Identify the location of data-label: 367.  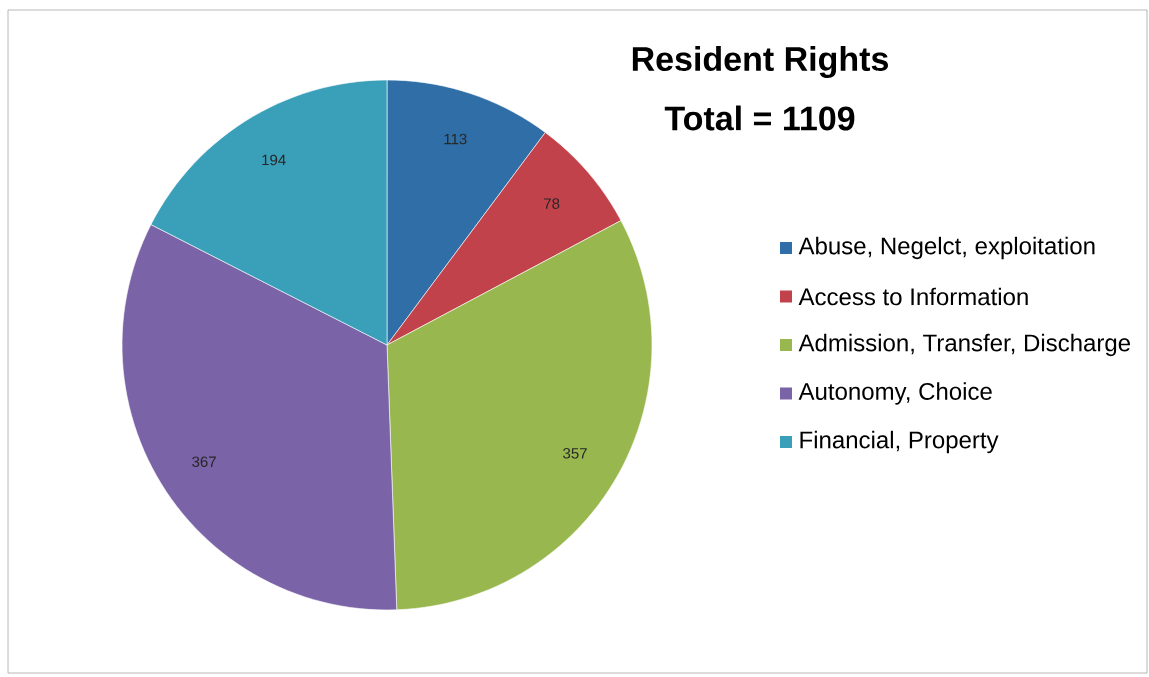
(204, 462).